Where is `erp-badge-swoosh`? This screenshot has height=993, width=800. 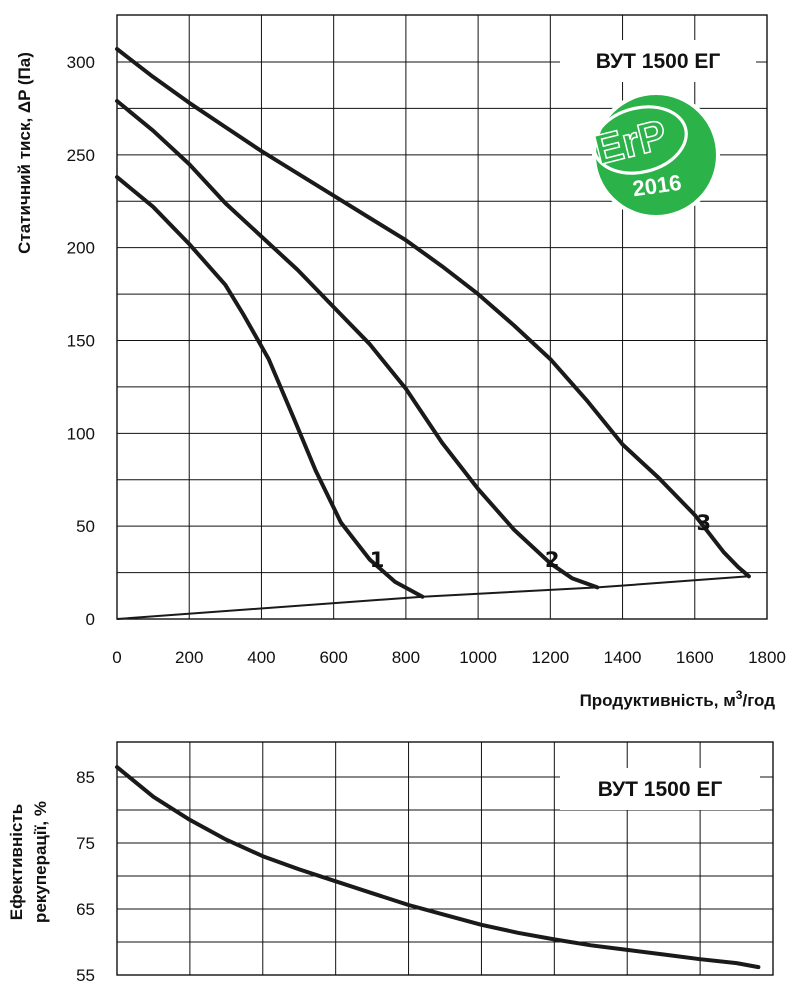 erp-badge-swoosh is located at coordinates (640, 140).